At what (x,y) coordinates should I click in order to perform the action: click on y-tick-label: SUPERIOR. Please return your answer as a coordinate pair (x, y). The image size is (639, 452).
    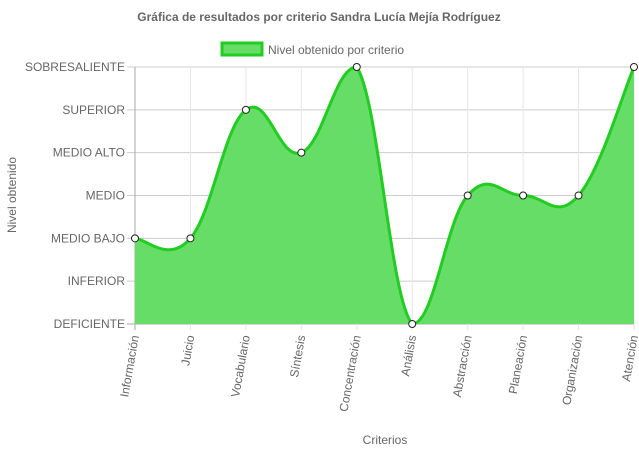
    Looking at the image, I should click on (93, 110).